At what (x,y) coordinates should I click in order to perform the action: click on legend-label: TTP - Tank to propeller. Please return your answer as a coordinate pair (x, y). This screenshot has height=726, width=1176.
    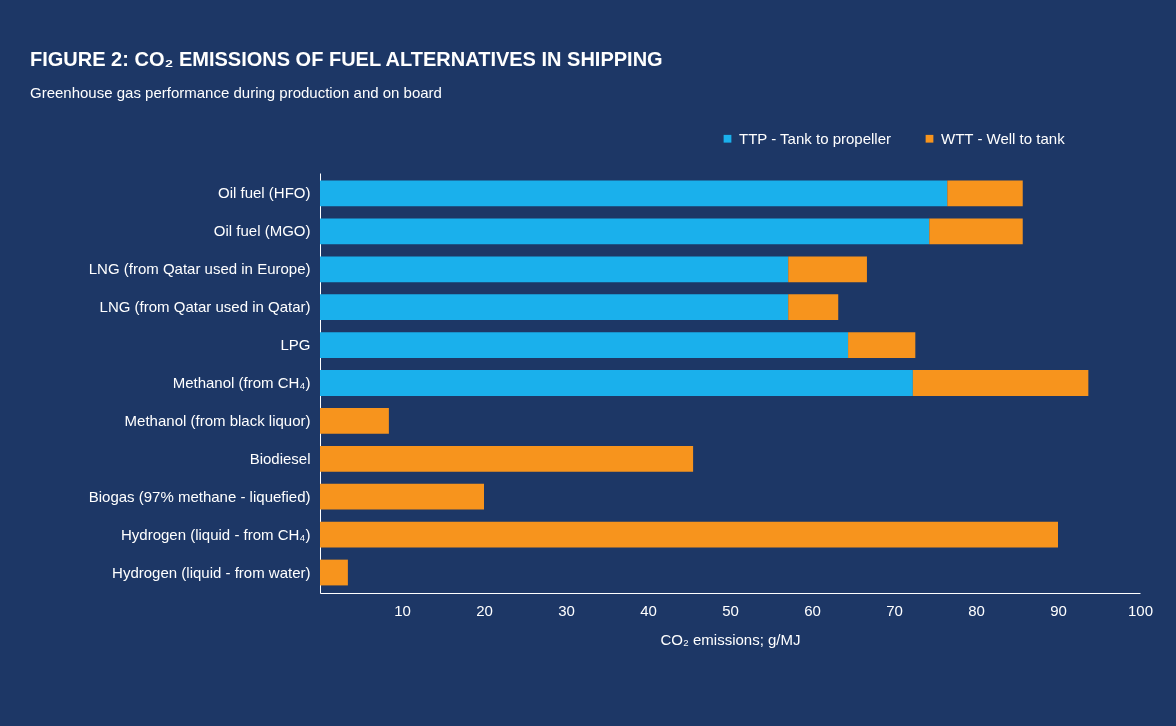
    Looking at the image, I should click on (815, 138).